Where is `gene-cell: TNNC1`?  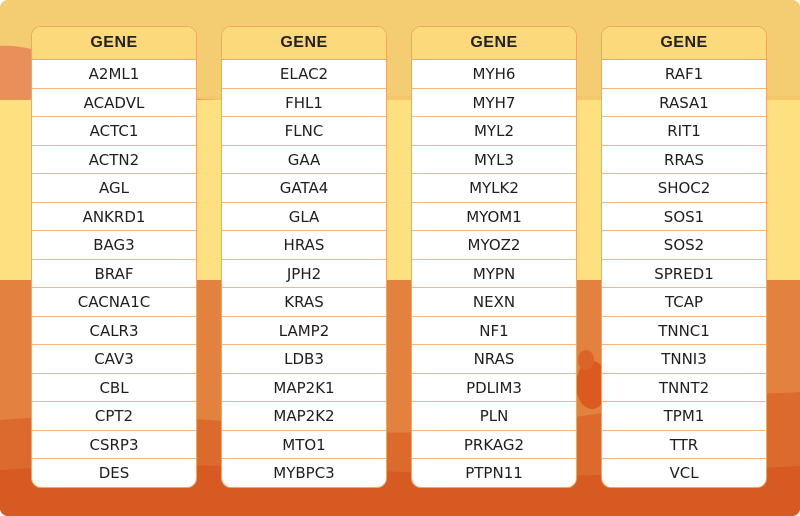
gene-cell: TNNC1 is located at coordinates (684, 331).